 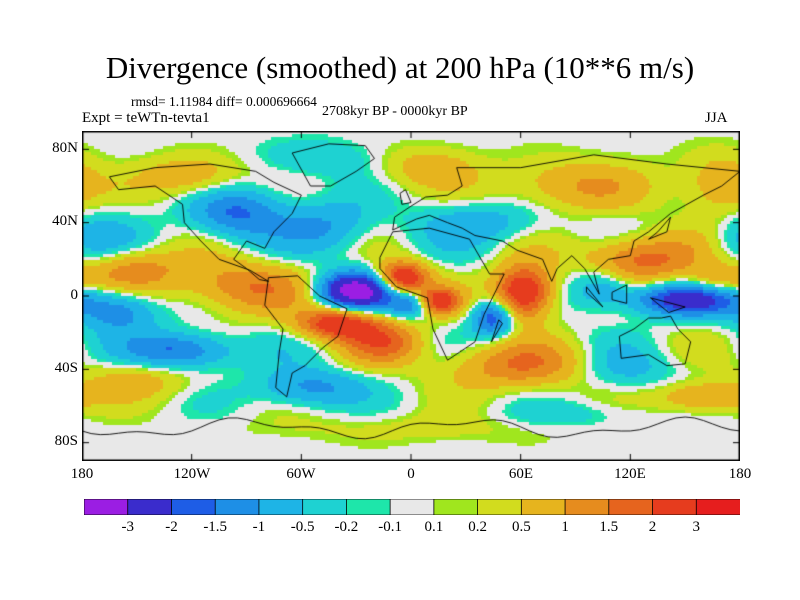 What do you see at coordinates (477, 527) in the screenshot?
I see `legend-label: 0.2` at bounding box center [477, 527].